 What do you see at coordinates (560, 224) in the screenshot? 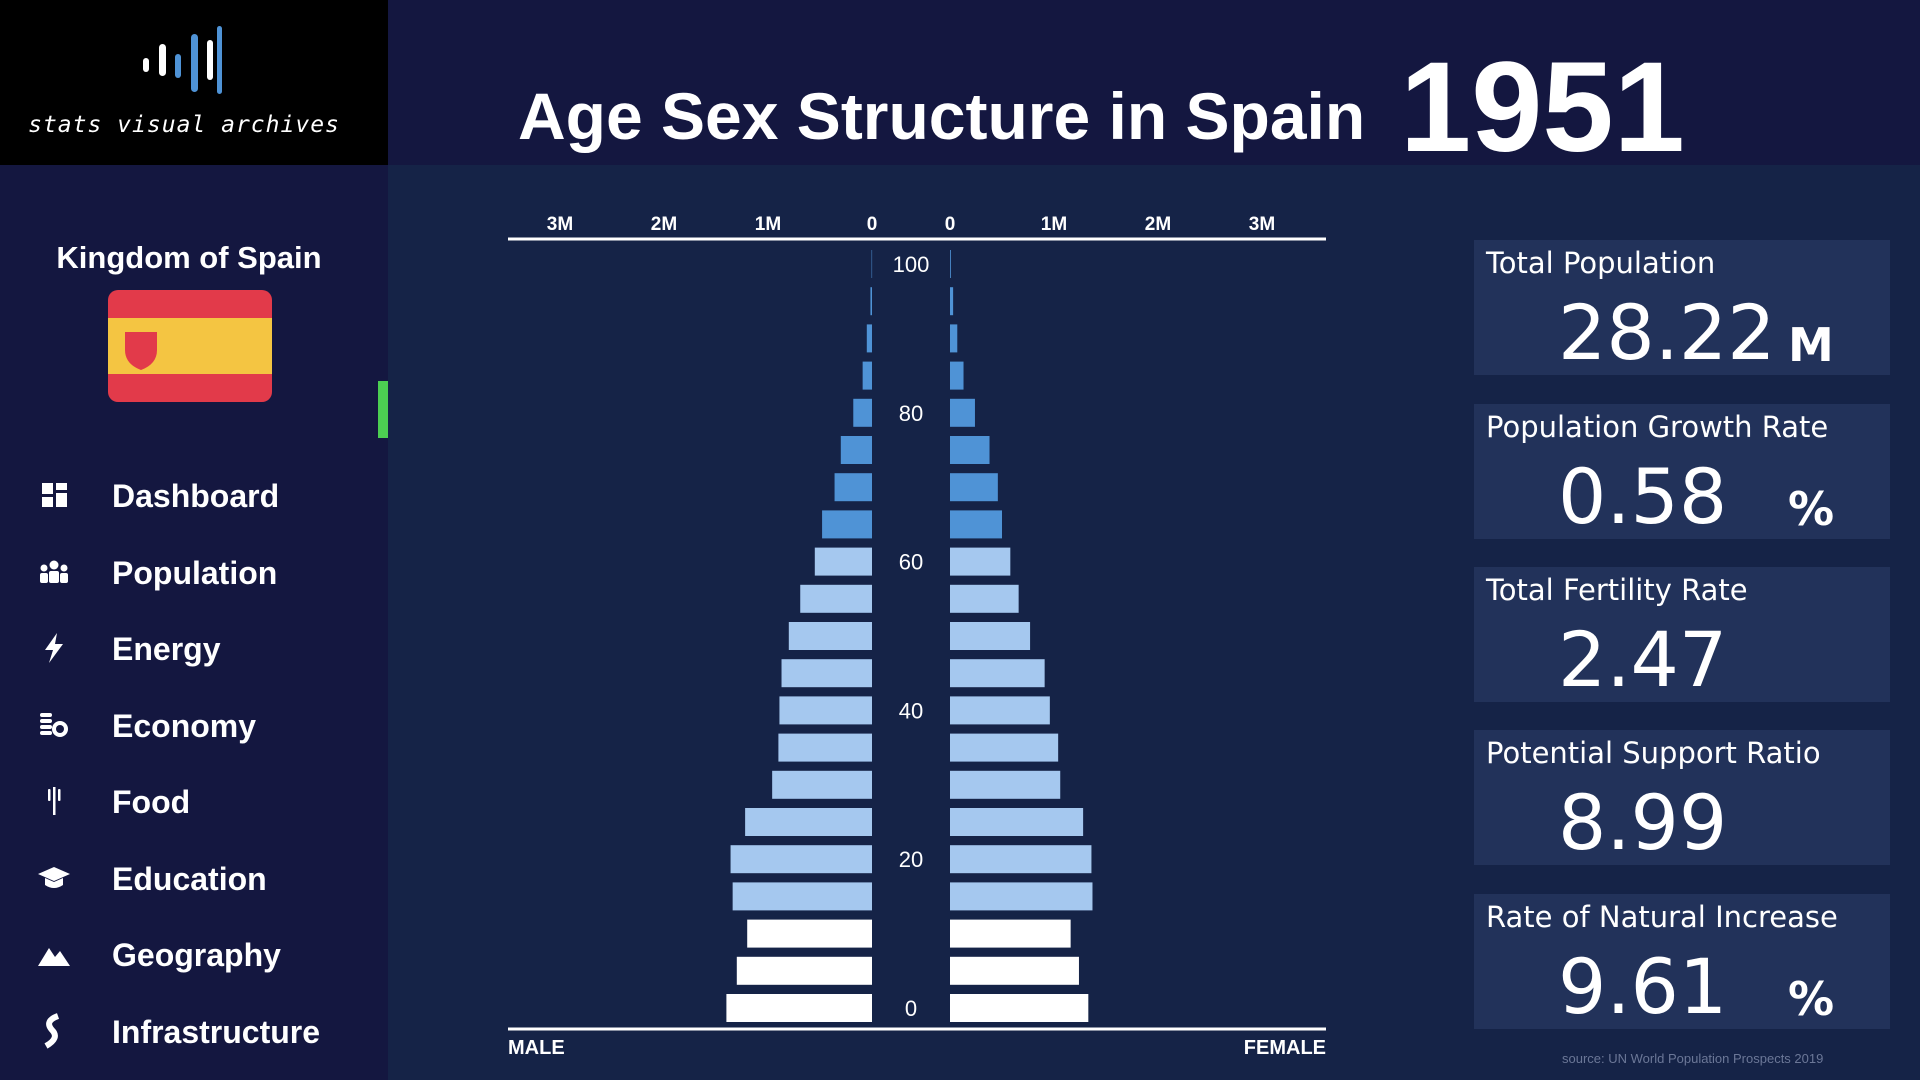
I see `male-tick-label: 3M` at bounding box center [560, 224].